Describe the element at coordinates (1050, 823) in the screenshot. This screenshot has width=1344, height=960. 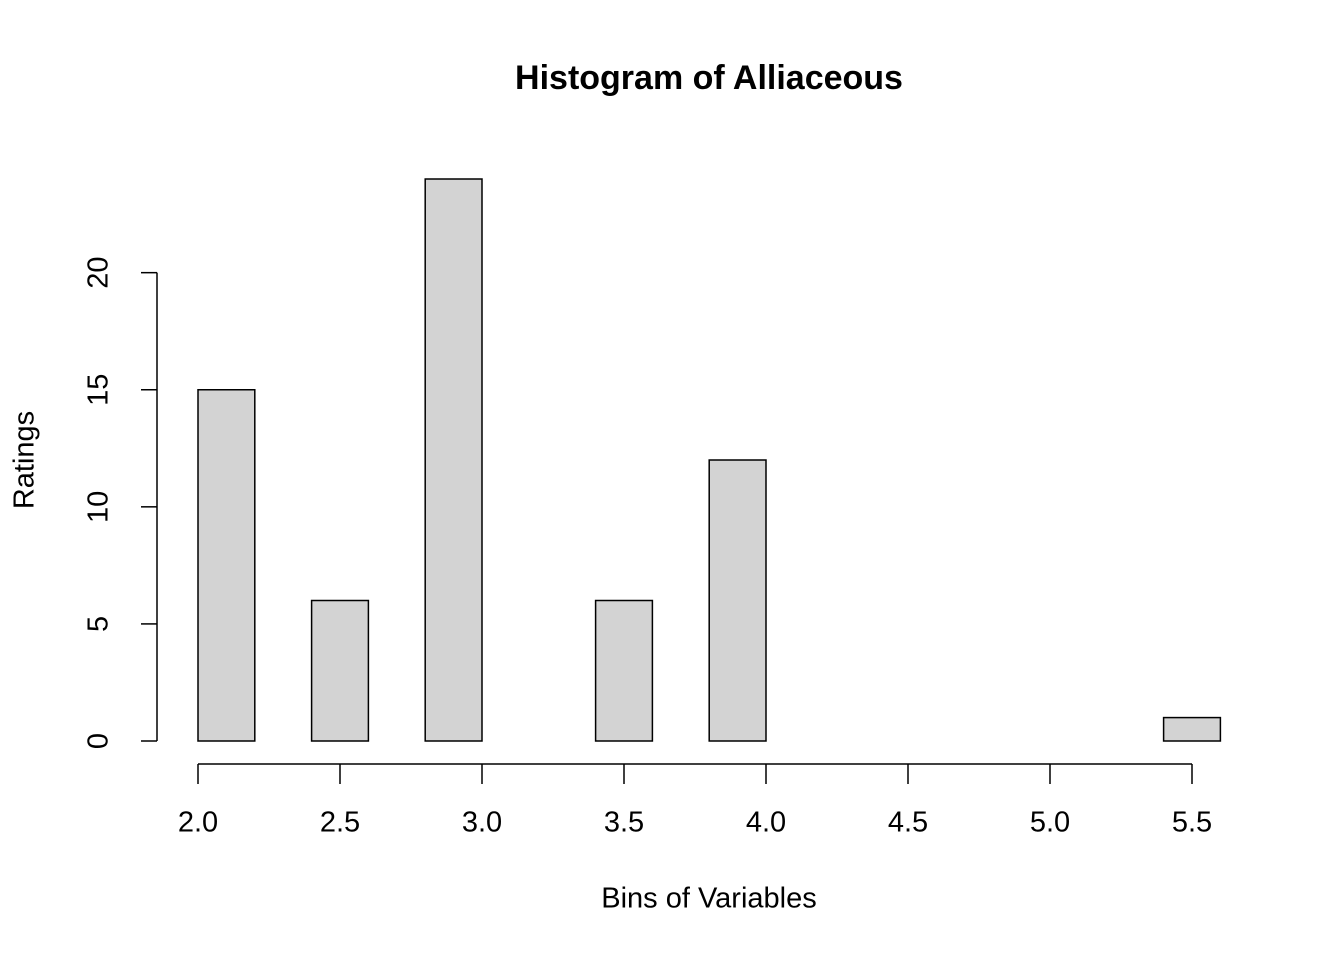
I see `x-tick-label: 5.0` at that location.